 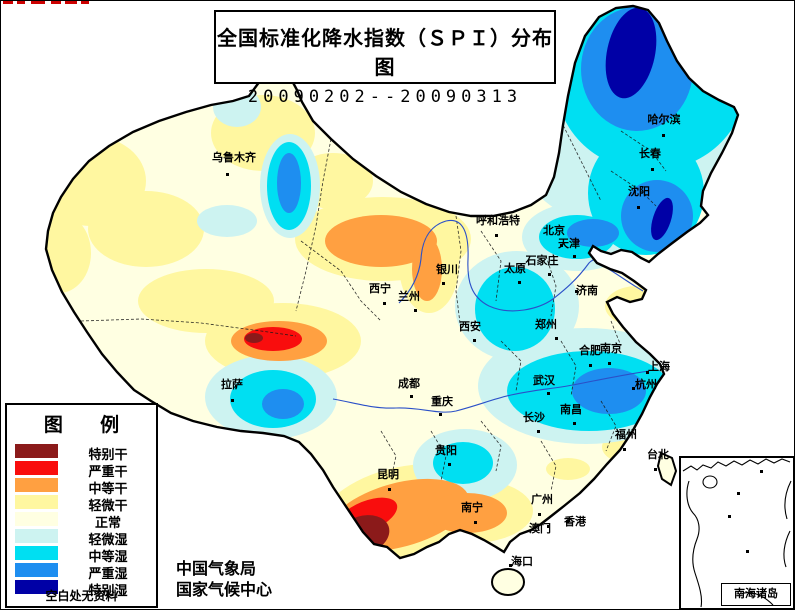 I want to click on city-label: 太原, so click(x=514, y=268).